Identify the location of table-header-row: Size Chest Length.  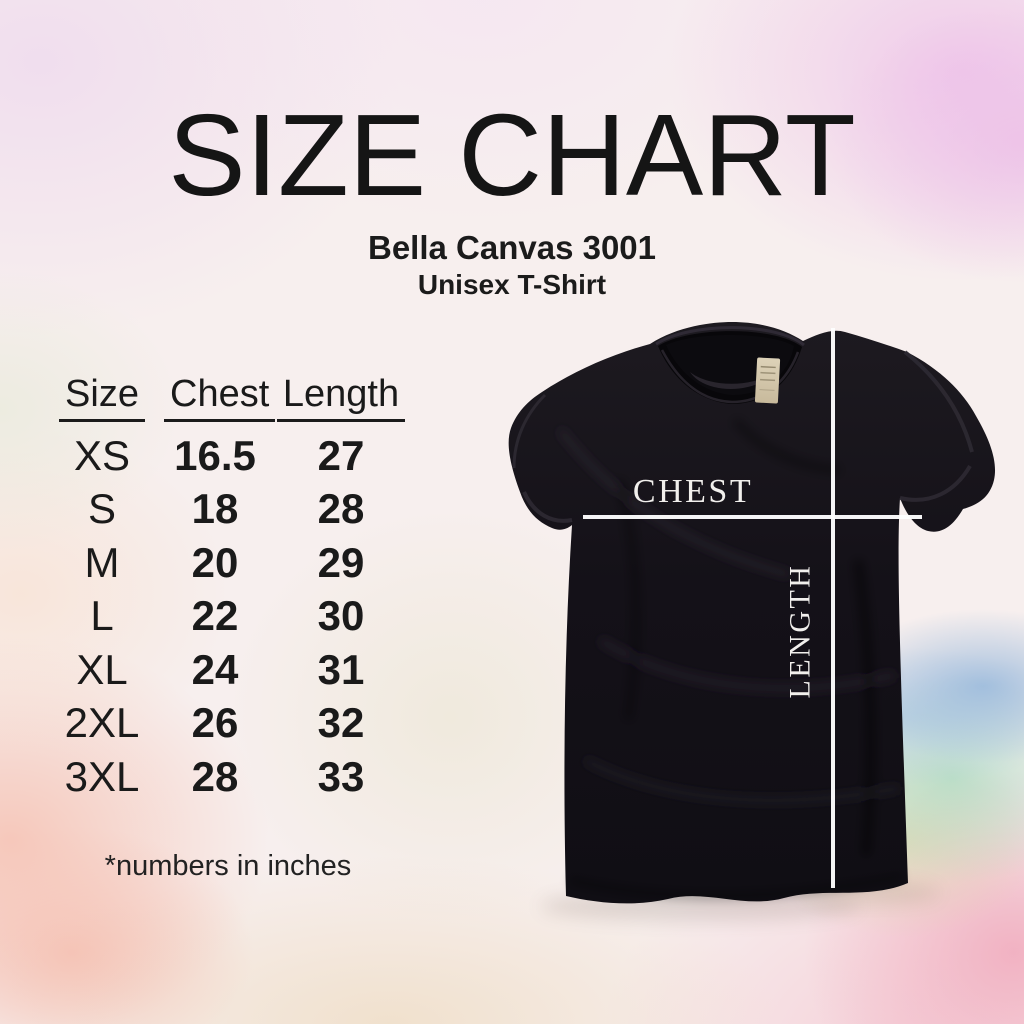
(228, 397).